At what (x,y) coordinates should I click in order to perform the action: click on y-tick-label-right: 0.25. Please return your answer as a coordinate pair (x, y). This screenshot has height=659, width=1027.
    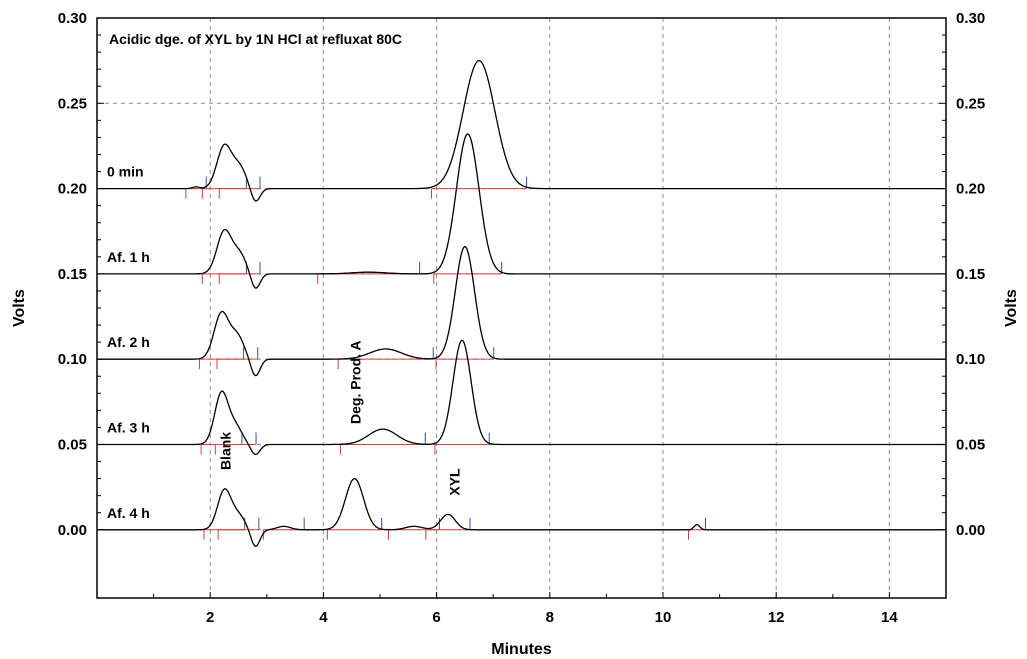
    Looking at the image, I should click on (970, 103).